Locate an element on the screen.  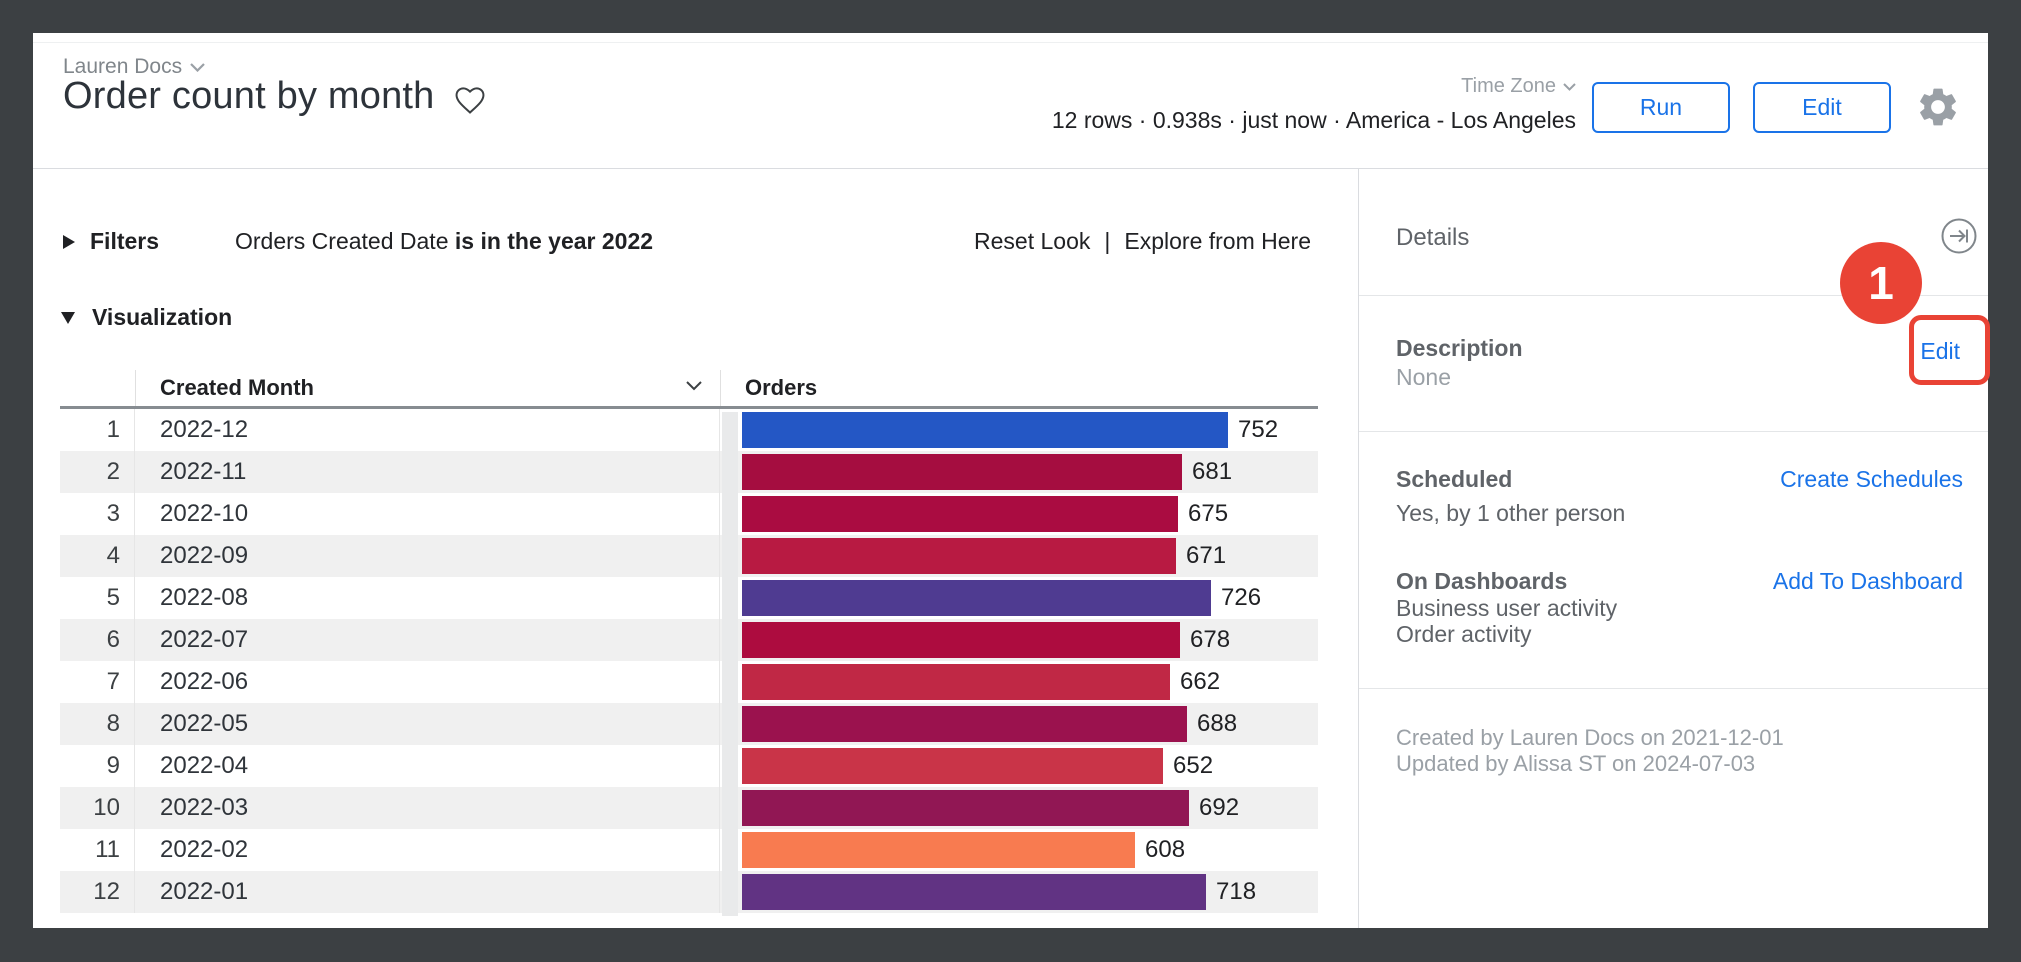
column-gutter is located at coordinates (730, 664).